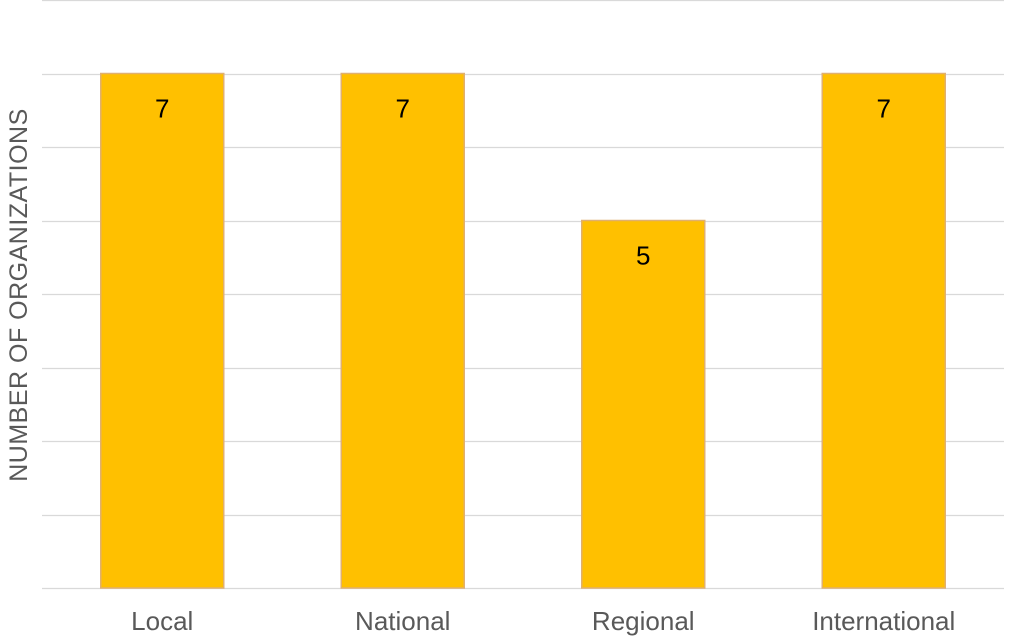 Image resolution: width=1019 pixels, height=642 pixels. What do you see at coordinates (162, 330) in the screenshot?
I see `bar-local` at bounding box center [162, 330].